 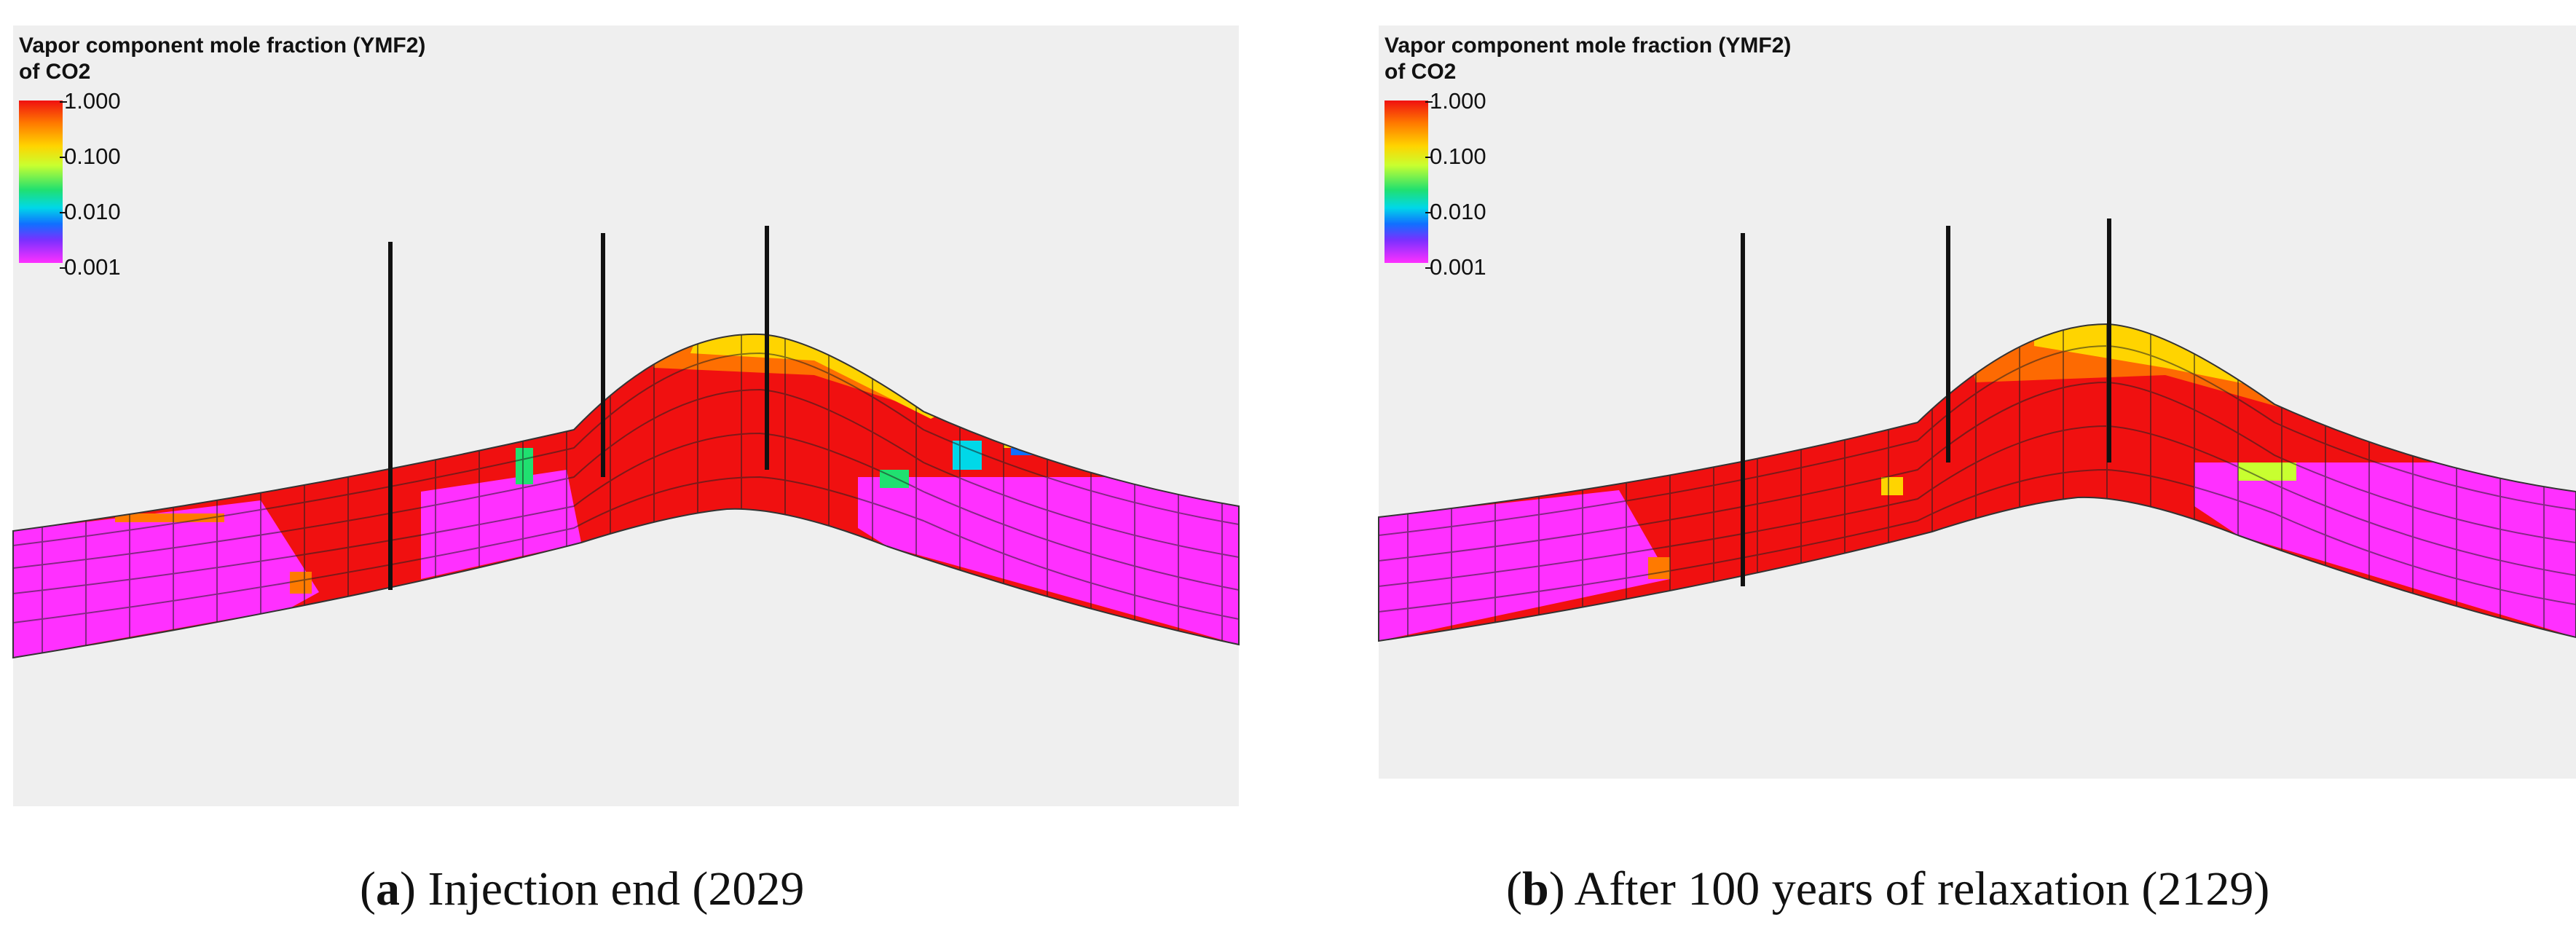 What do you see at coordinates (166, 579) in the screenshot?
I see `low-co2-zone-left` at bounding box center [166, 579].